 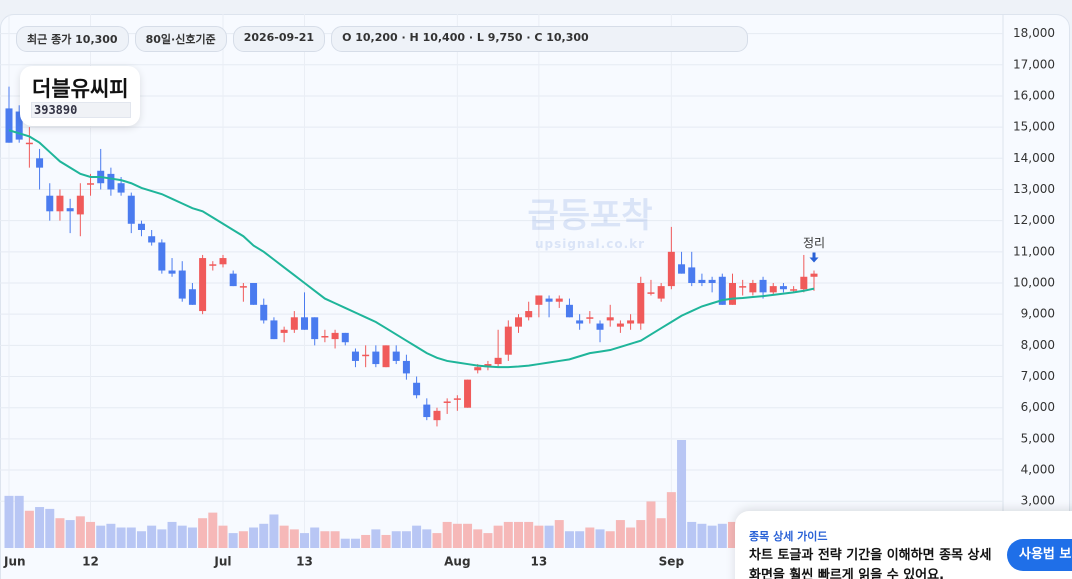 What do you see at coordinates (1034, 158) in the screenshot?
I see `y-tick-label: 14,000` at bounding box center [1034, 158].